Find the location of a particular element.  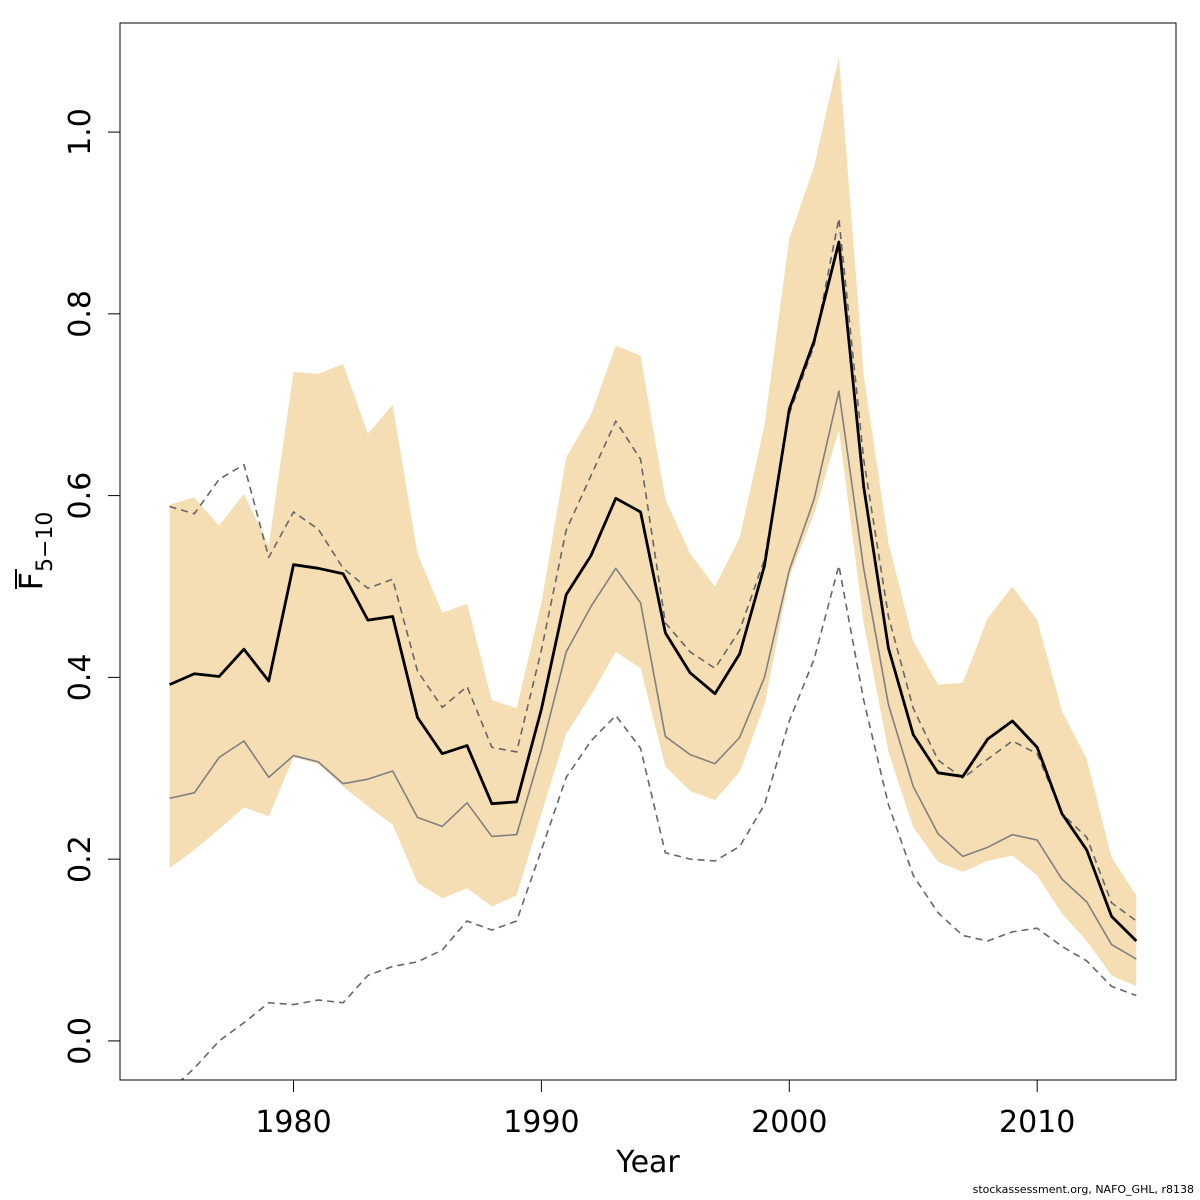

svg-text: F5−10 is located at coordinates (35, 551).